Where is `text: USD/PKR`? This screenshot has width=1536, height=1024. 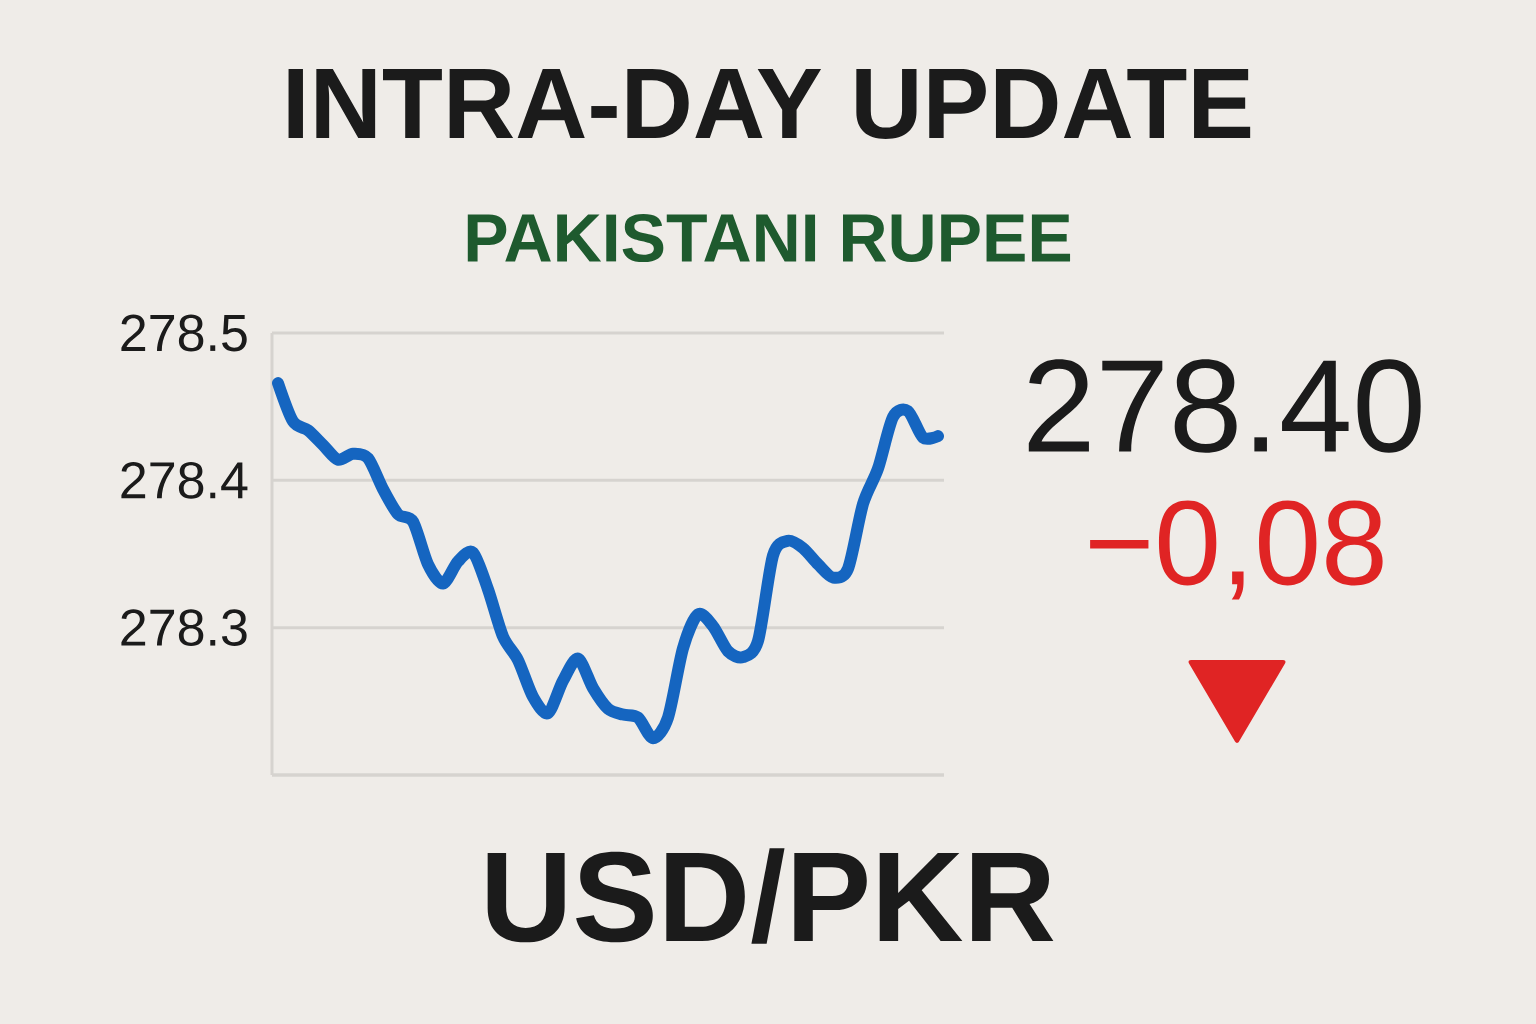
text: USD/PKR is located at coordinates (770, 896).